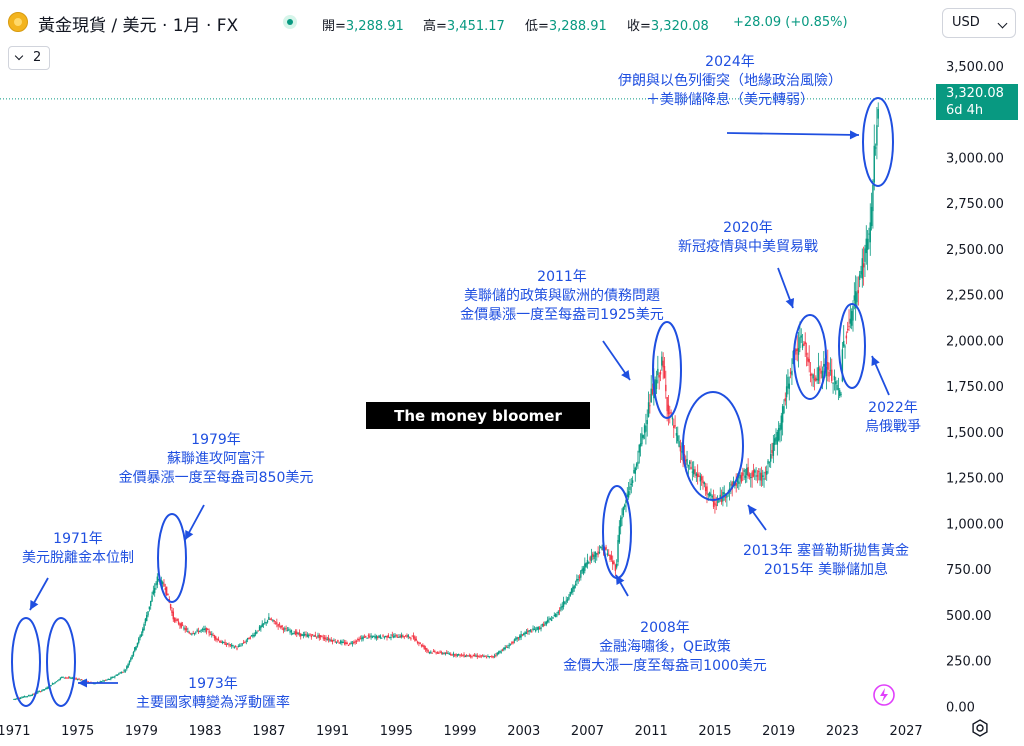  I want to click on x-tick-label: 1999, so click(459, 731).